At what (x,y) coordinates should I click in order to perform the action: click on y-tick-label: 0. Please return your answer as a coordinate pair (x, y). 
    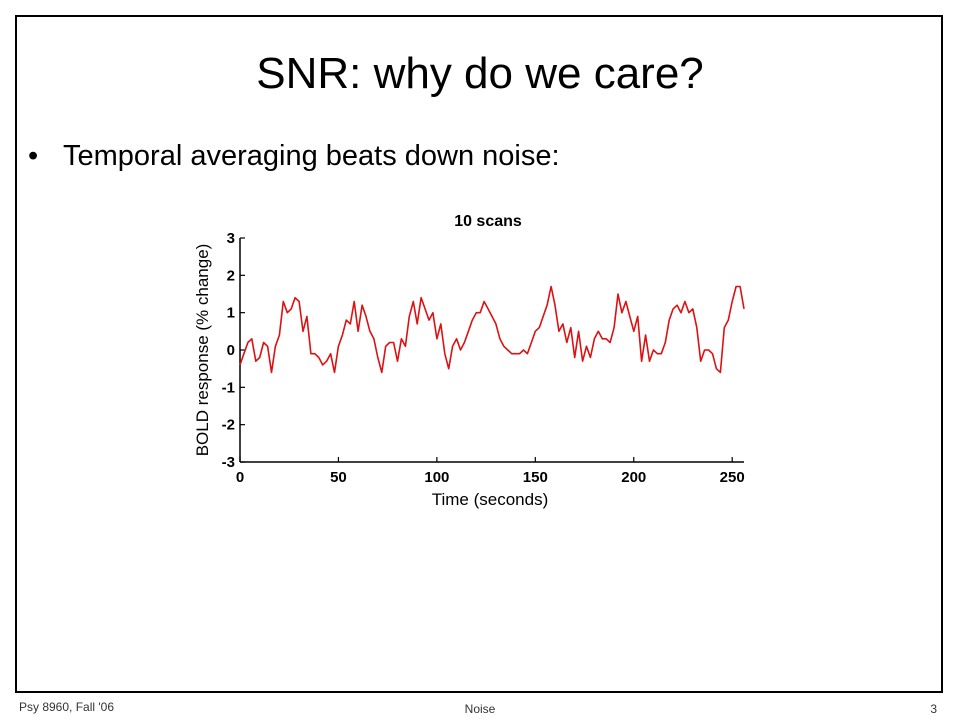
    Looking at the image, I should click on (231, 350).